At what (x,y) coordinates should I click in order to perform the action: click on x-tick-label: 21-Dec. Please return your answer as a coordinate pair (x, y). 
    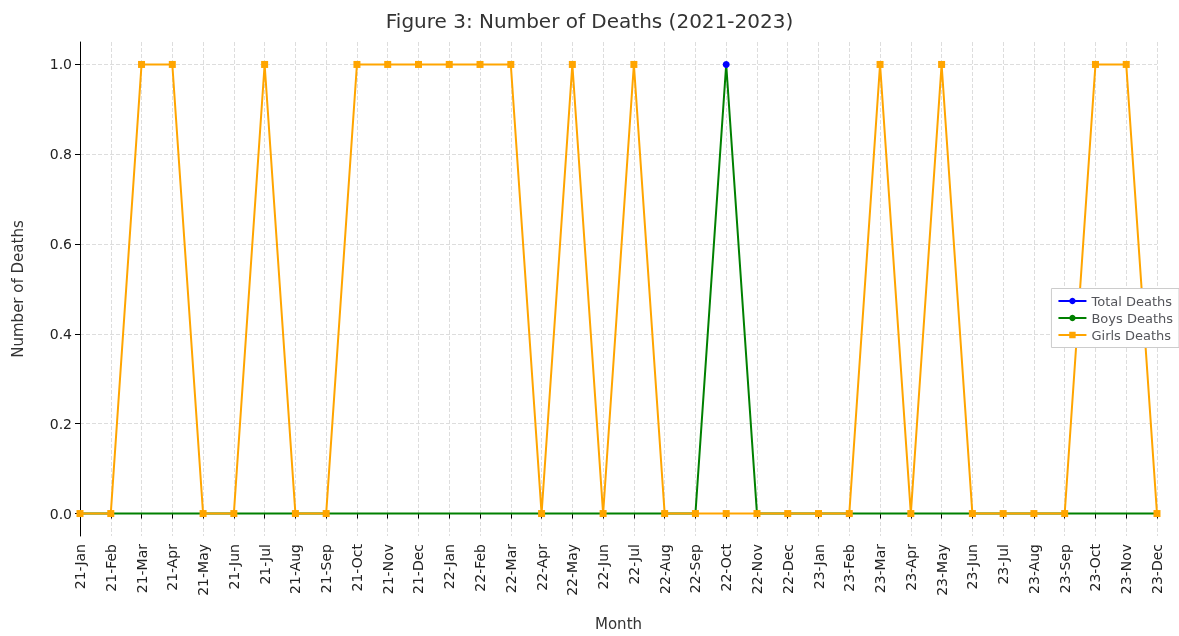
    Looking at the image, I should click on (418, 569).